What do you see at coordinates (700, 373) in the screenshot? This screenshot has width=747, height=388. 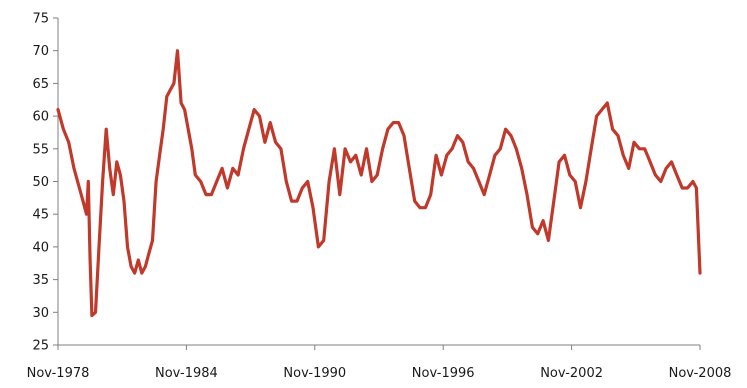 I see `x-tick-label: Nov-2008` at bounding box center [700, 373].